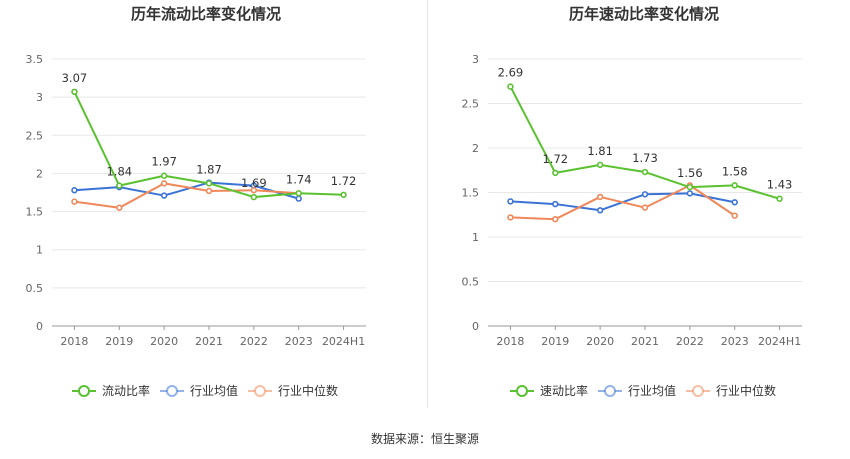 This screenshot has width=850, height=459. What do you see at coordinates (623, 202) in the screenshot?
I see `series-industry-median-line` at bounding box center [623, 202].